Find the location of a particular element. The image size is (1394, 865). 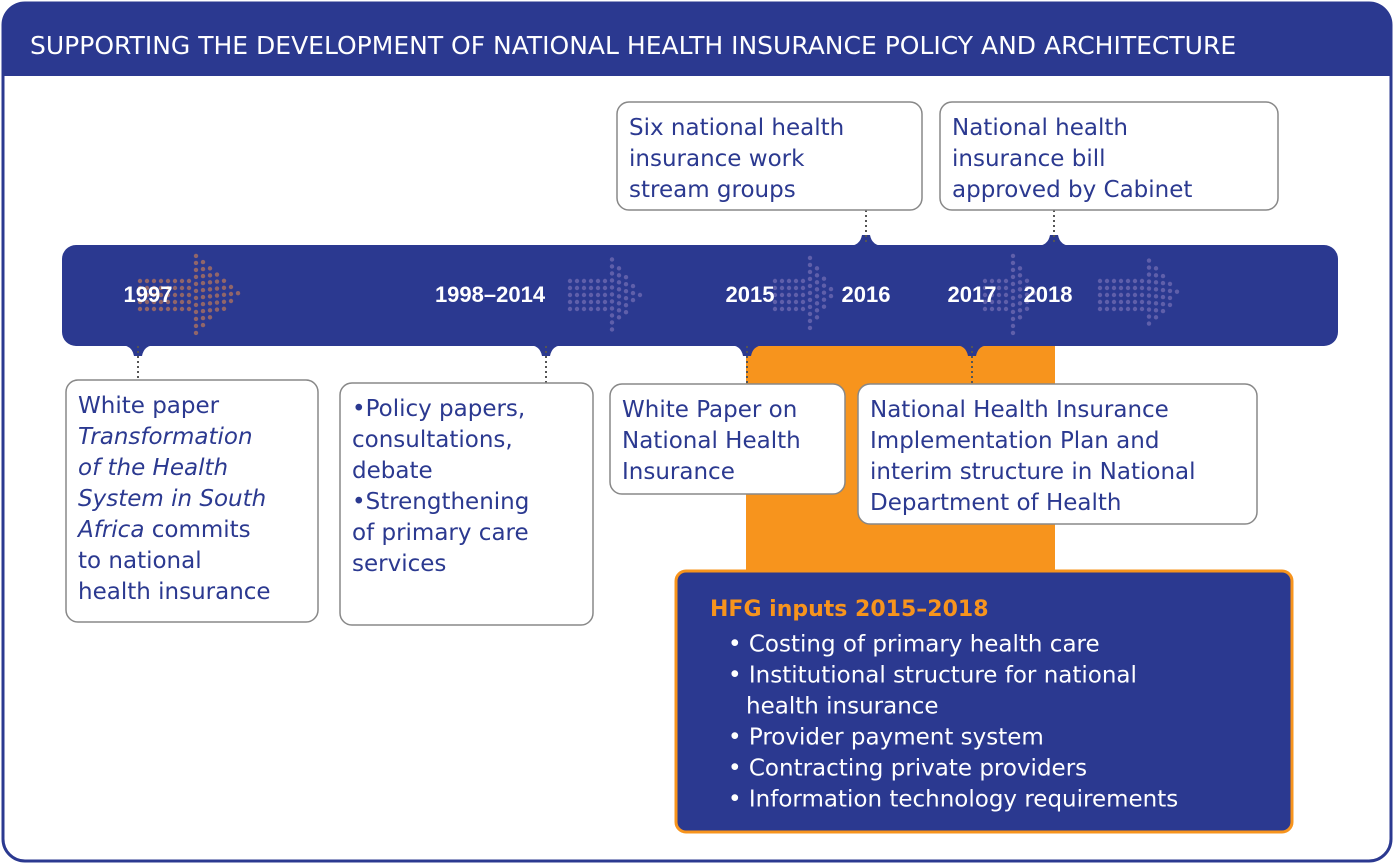

text-segment: Implementation Plan and is located at coordinates (1014, 441).